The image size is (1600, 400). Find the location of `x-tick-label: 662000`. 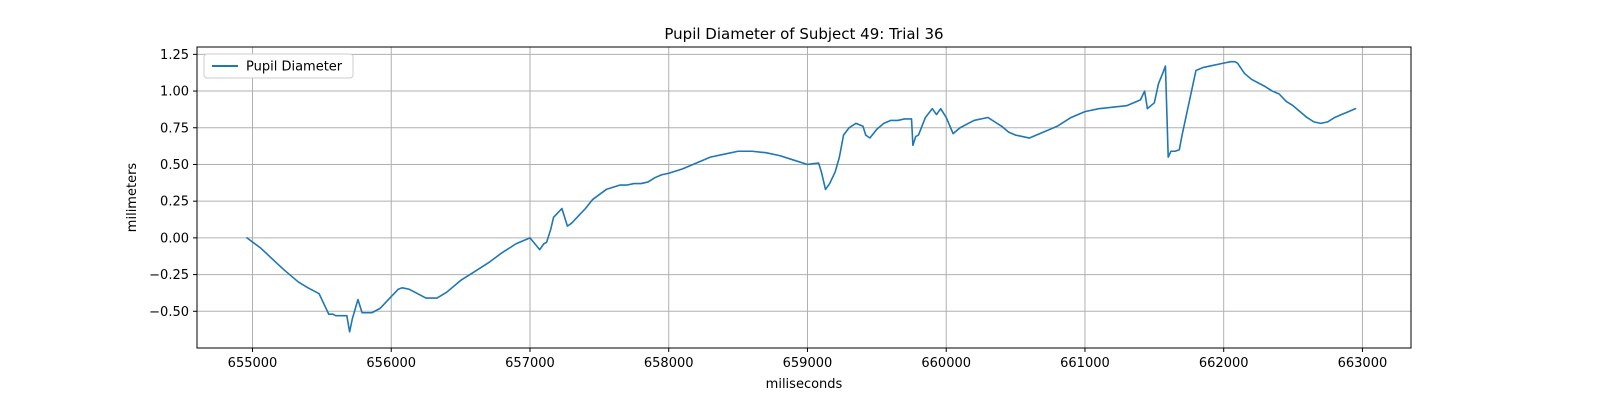

x-tick-label: 662000 is located at coordinates (1224, 363).